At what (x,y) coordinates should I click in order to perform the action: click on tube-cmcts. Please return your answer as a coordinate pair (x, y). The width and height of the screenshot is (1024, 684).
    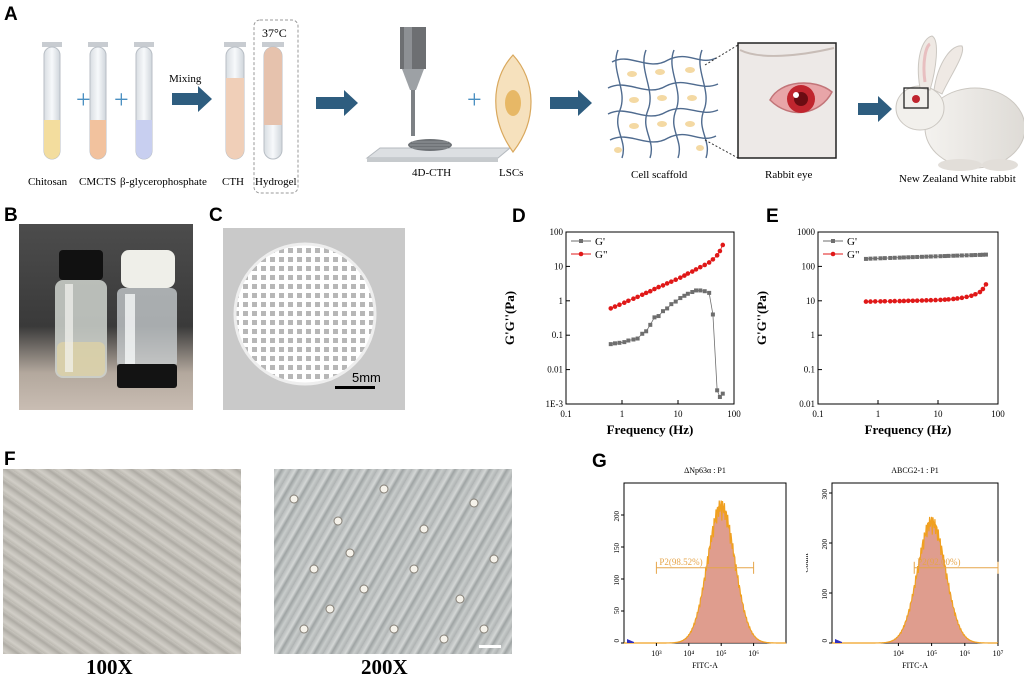
    Looking at the image, I should click on (98, 101).